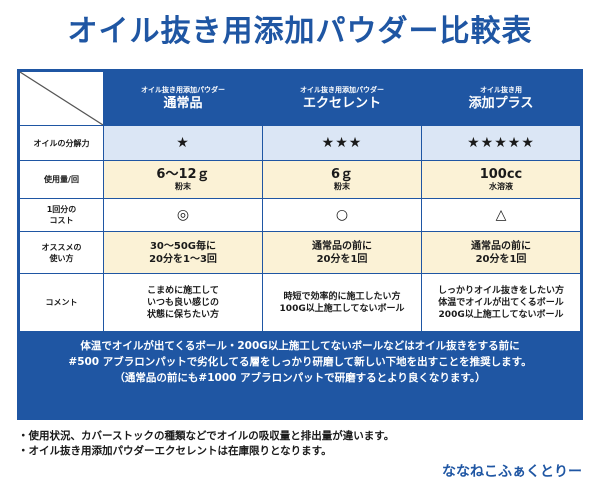 This screenshot has width=600, height=491. Describe the element at coordinates (500, 290) in the screenshot. I see `comment-line: しっかりオイル抜きをしたい方` at that location.